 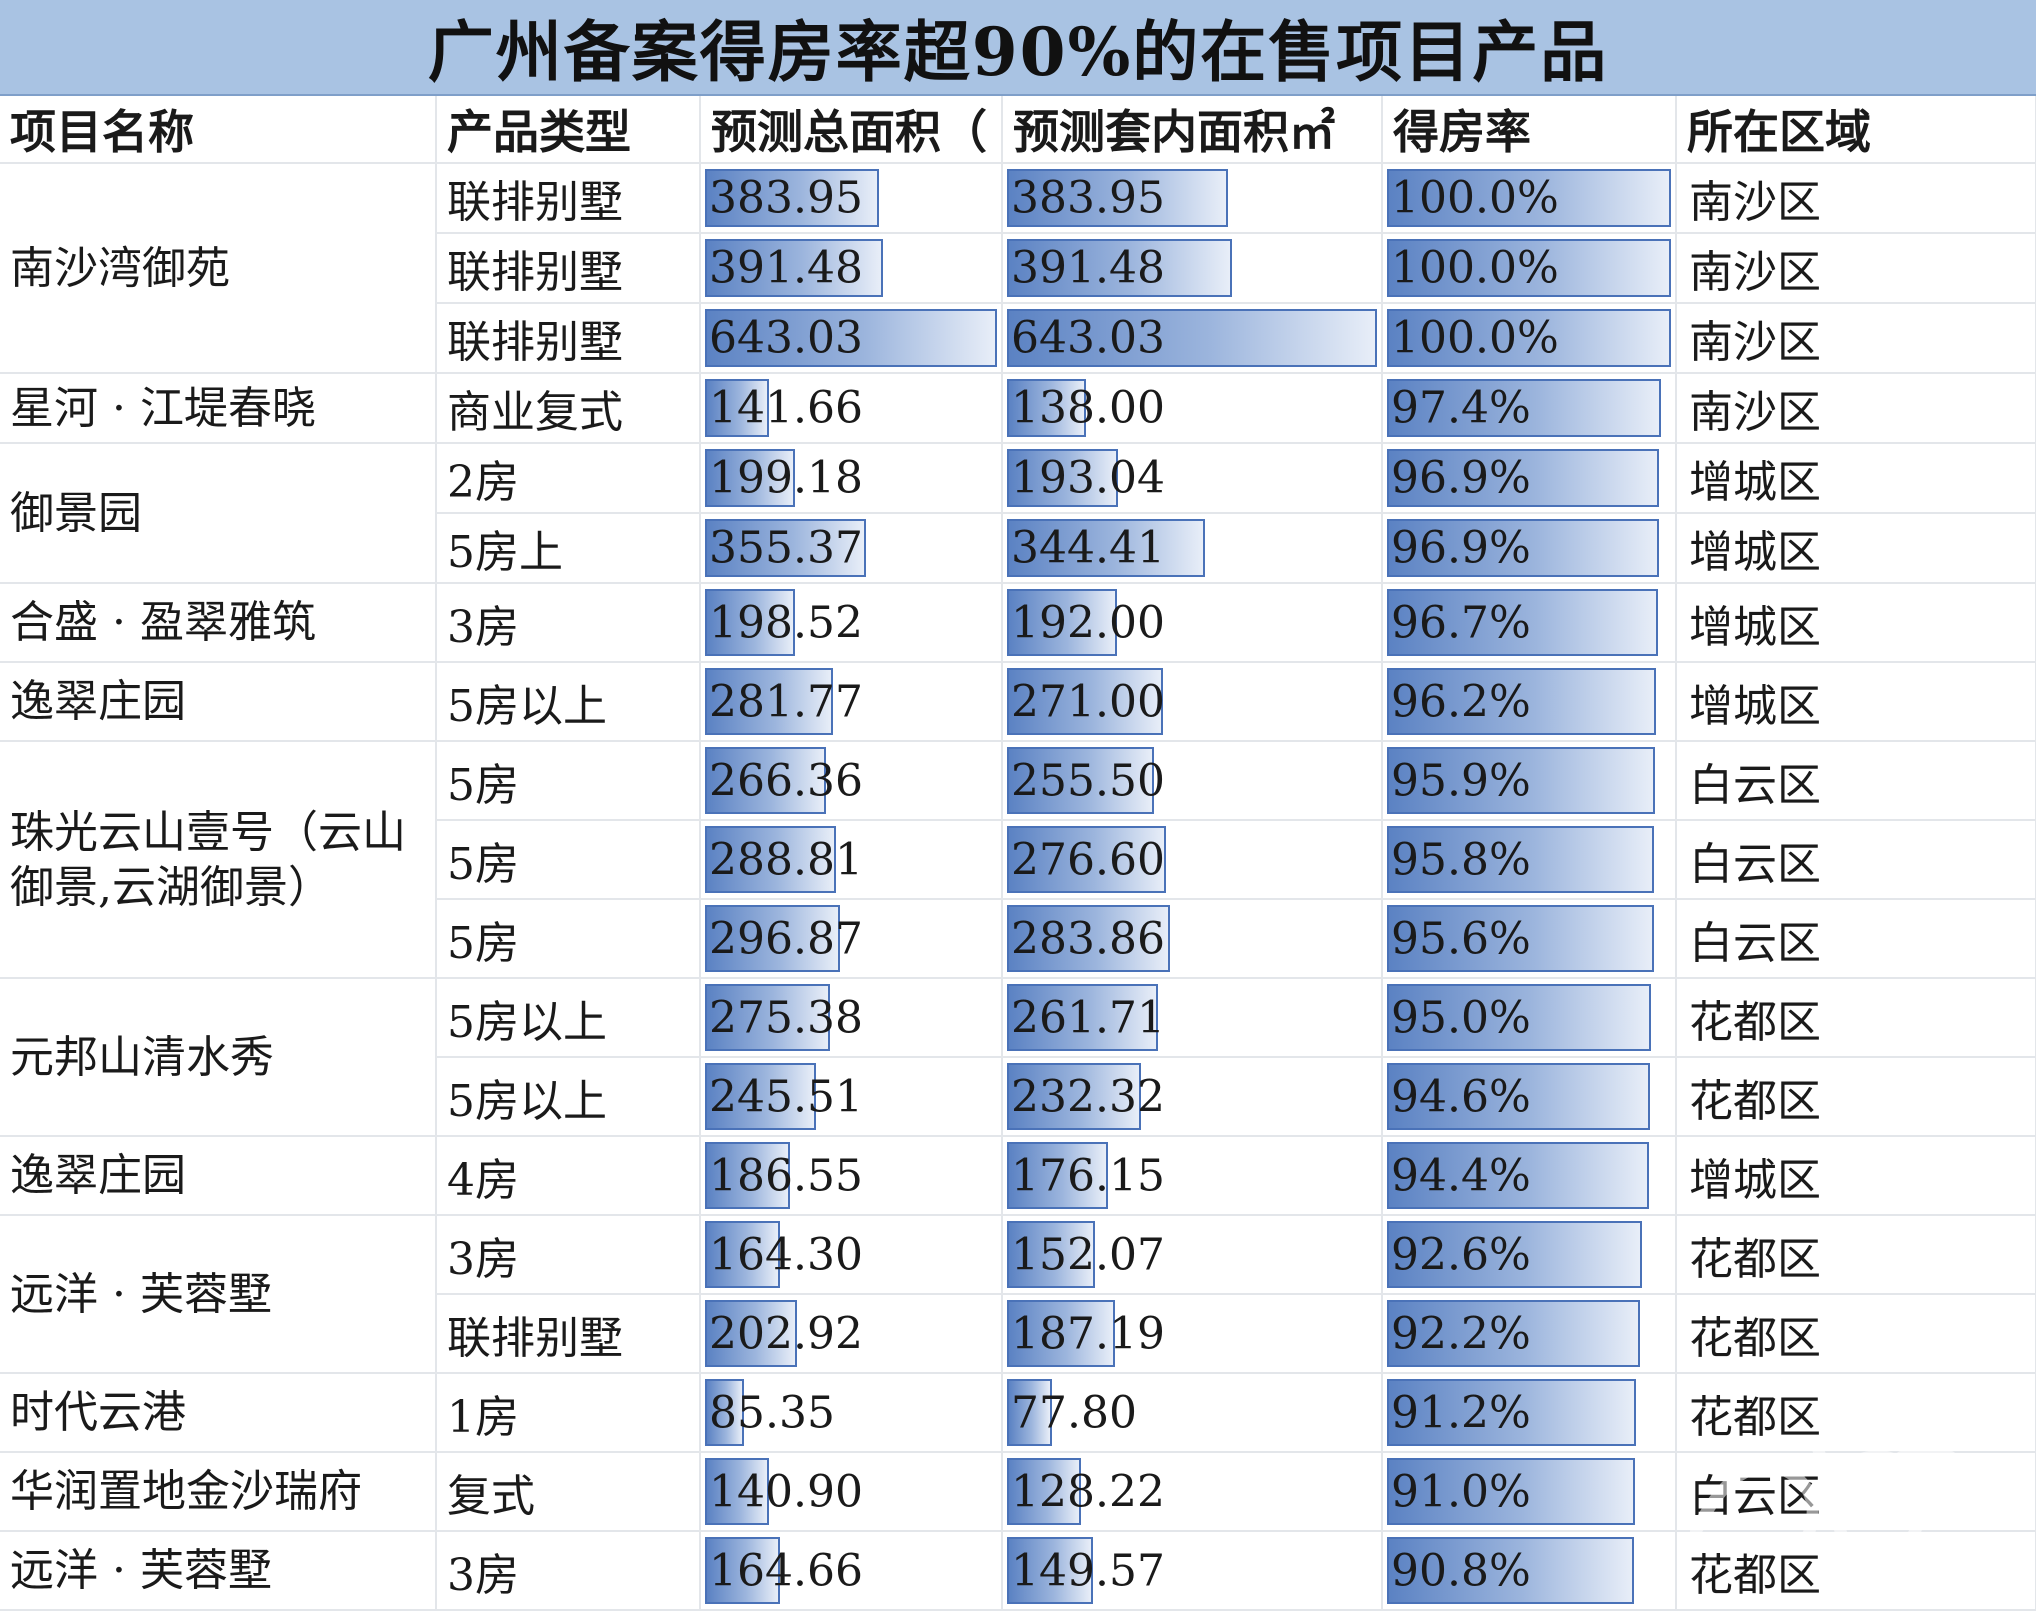 I want to click on inner-area-cell: 255.50, so click(x=1192, y=781).